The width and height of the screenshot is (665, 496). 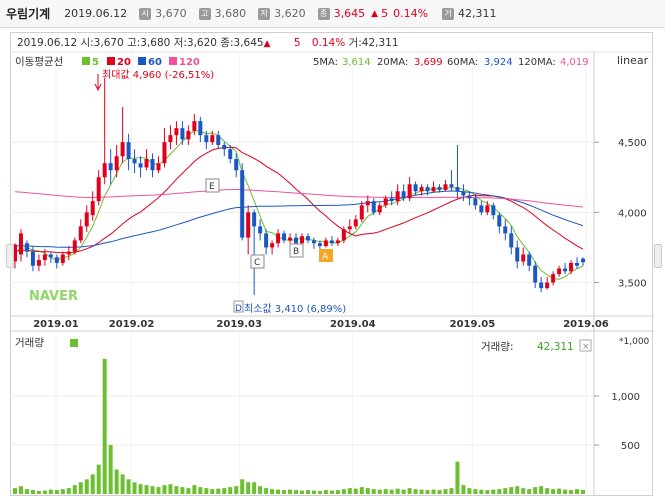 I want to click on ma120-legend: 120, so click(x=189, y=62).